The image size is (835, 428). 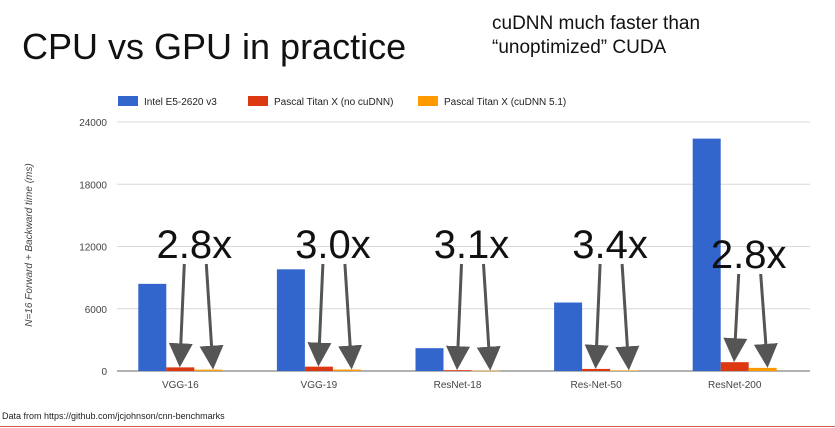 I want to click on speedup-label: 3.1x, so click(x=472, y=245).